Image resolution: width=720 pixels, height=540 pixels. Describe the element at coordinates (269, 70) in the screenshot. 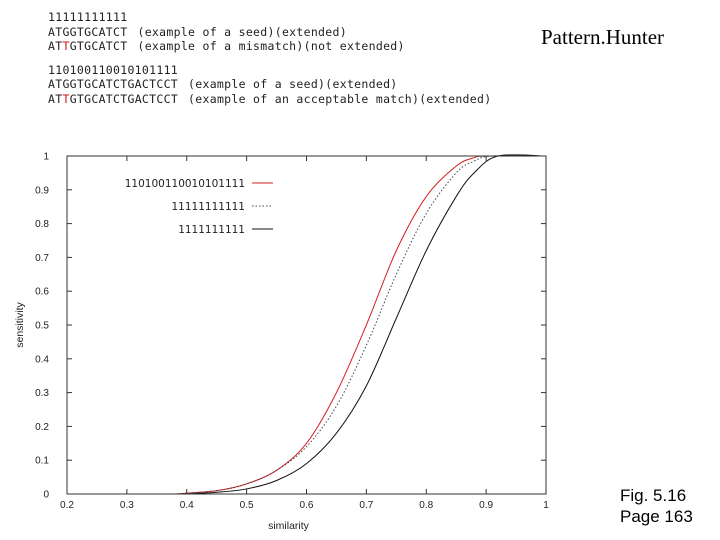

I see `seed-line: 110100110010101111` at that location.